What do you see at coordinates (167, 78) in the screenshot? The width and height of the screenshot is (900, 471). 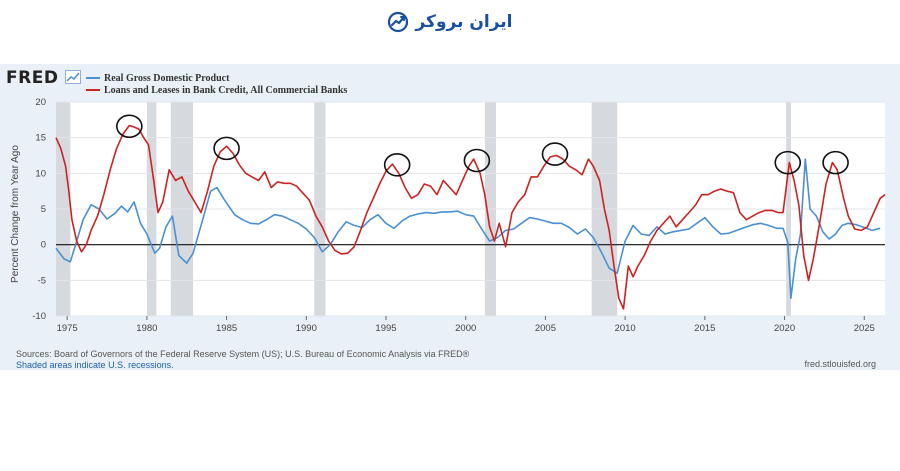 I see `legend-label-gdp: Real Gross Domestic Product` at bounding box center [167, 78].